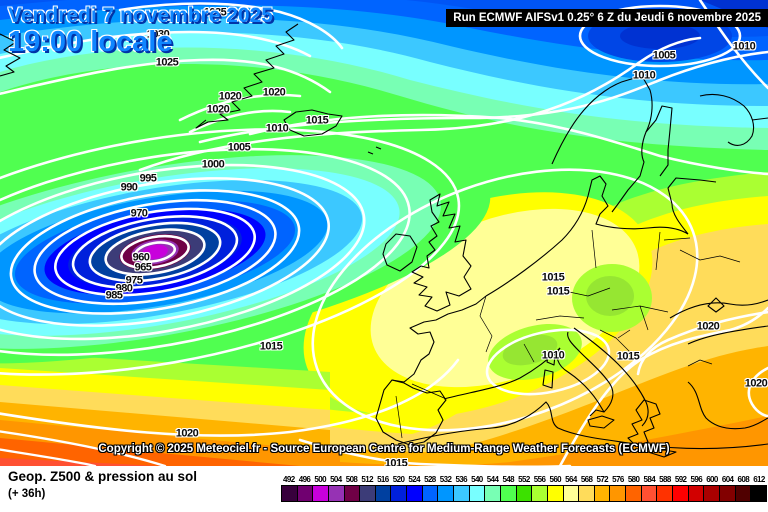  Describe the element at coordinates (414, 479) in the screenshot. I see `legend-value: 524` at that location.